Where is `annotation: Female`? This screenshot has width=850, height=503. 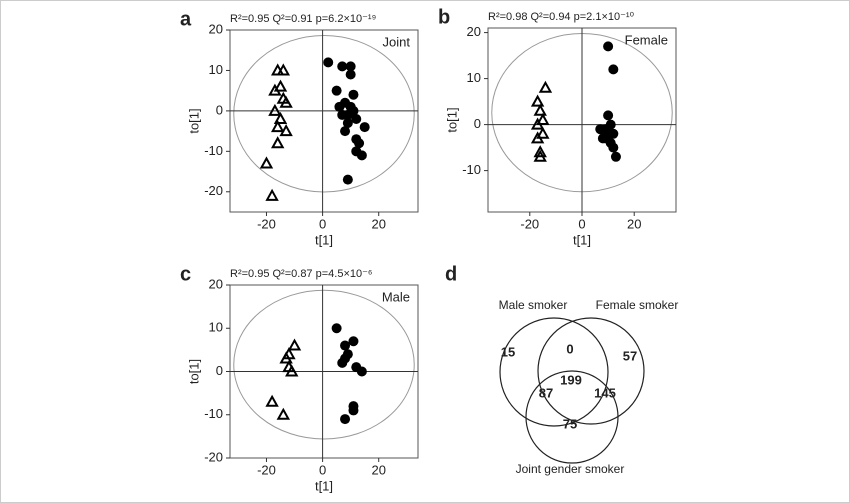 annotation: Female is located at coordinates (646, 39).